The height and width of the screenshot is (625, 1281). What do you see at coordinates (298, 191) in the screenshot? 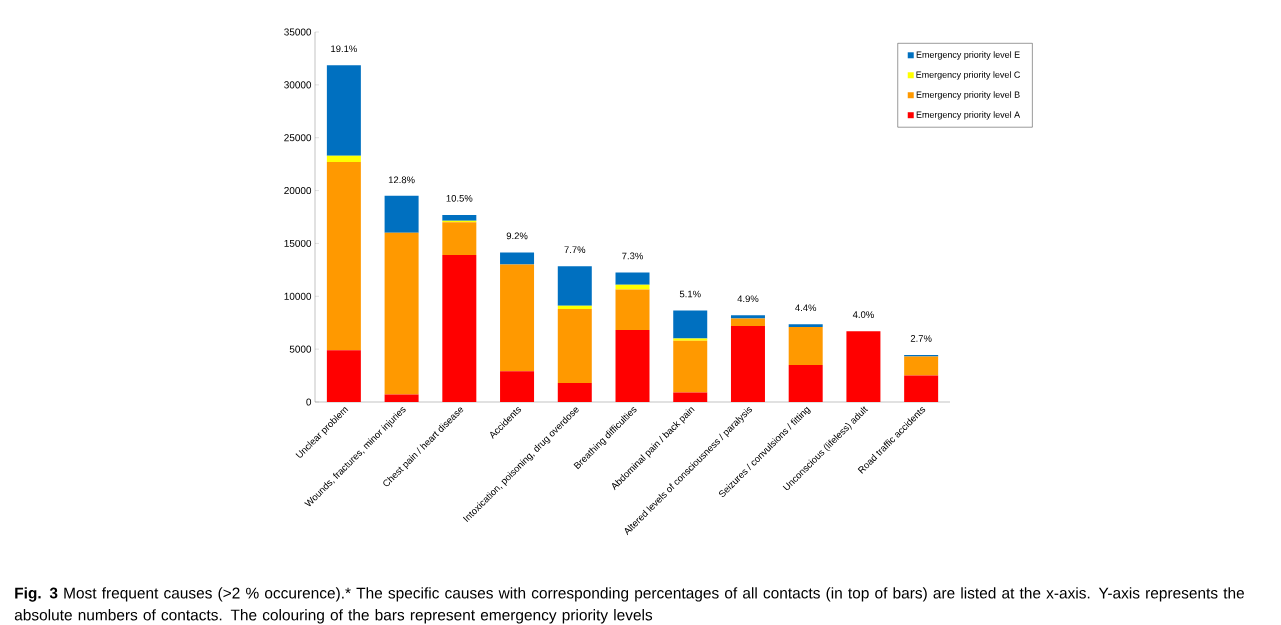
I see `y-tick-label: 20000` at bounding box center [298, 191].